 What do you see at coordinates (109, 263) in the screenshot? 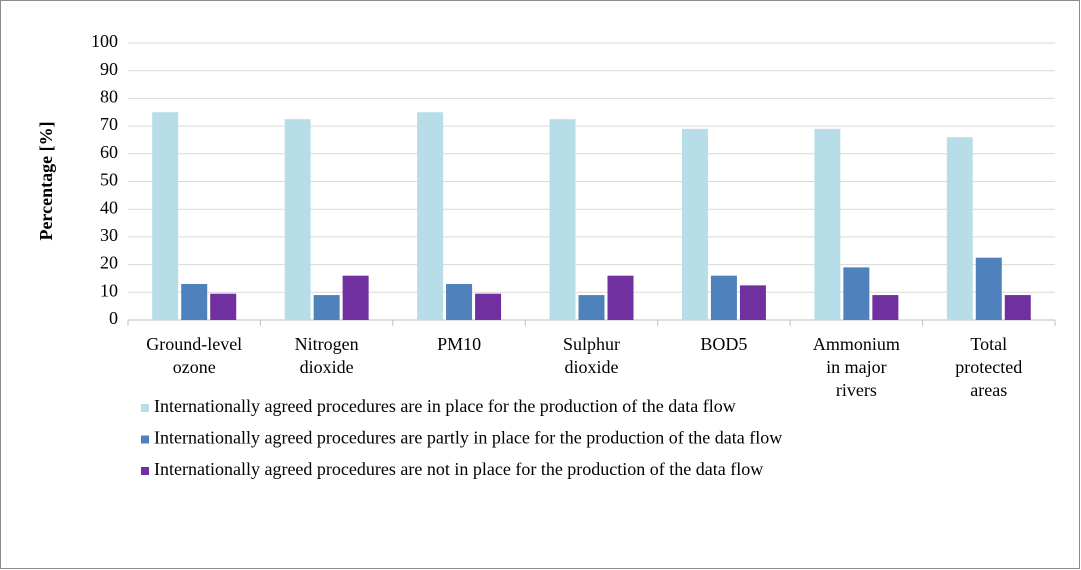
I see `y-tick-label: 20` at bounding box center [109, 263].